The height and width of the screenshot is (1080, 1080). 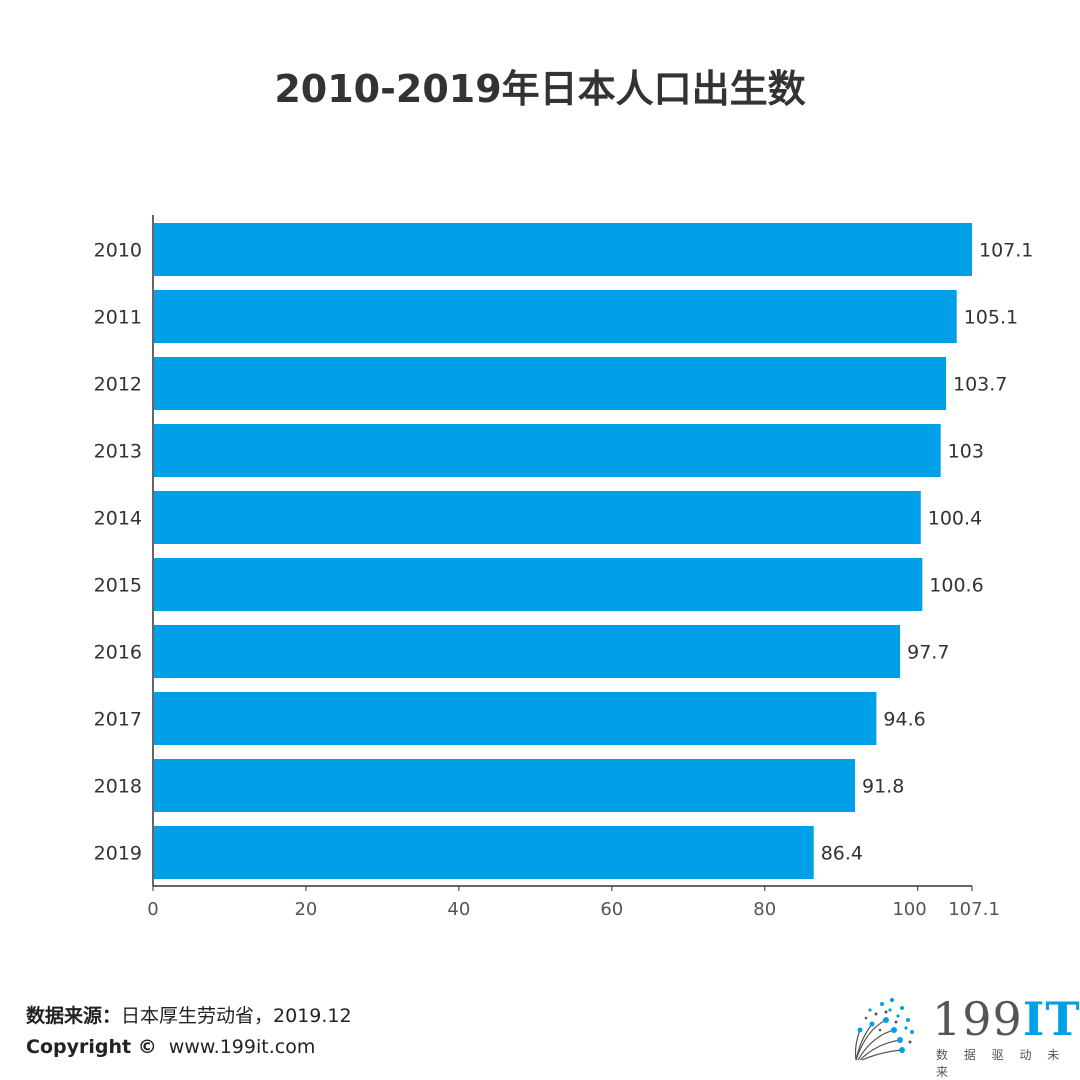 What do you see at coordinates (118, 251) in the screenshot?
I see `category-label-2010: 2010` at bounding box center [118, 251].